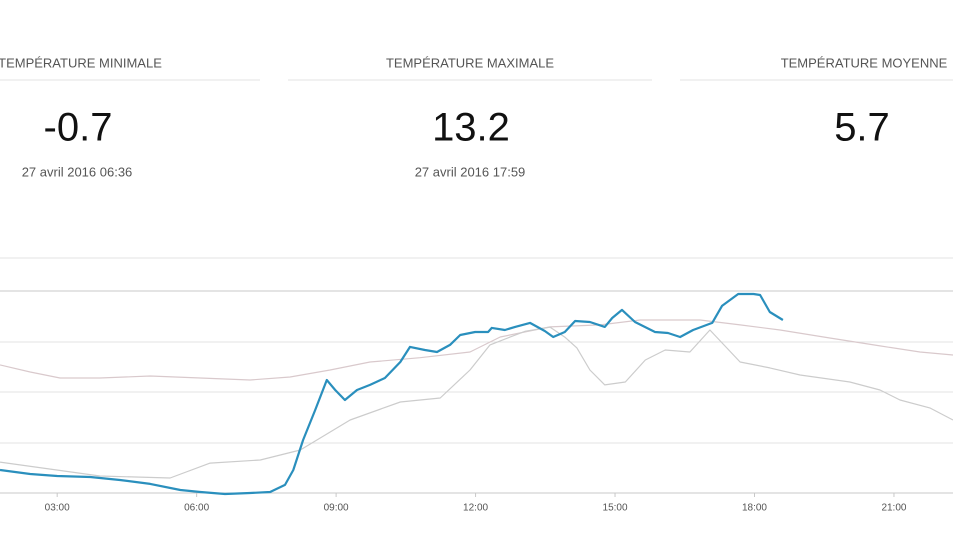 Image resolution: width=953 pixels, height=536 pixels. Describe the element at coordinates (862, 128) in the screenshot. I see `stat-value: 5.7` at that location.